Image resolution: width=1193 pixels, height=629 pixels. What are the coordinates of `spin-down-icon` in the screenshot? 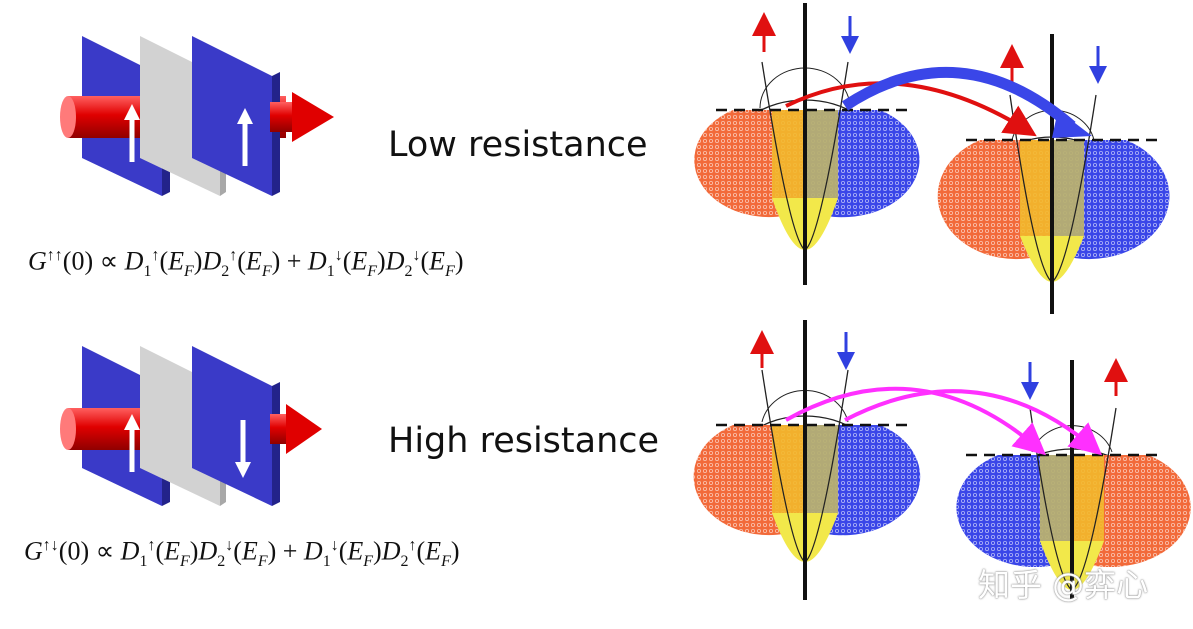 It's located at (243, 449).